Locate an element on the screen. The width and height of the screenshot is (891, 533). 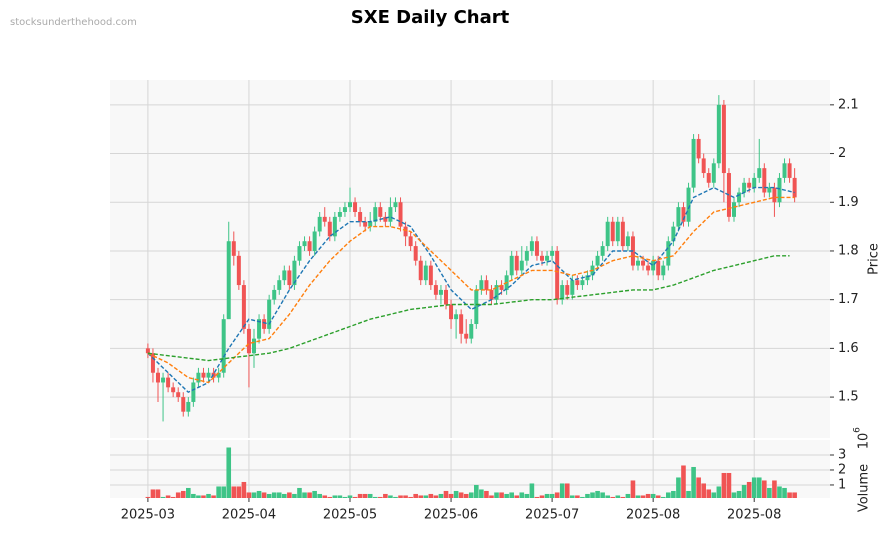
y-tick-label: 1.6 is located at coordinates (848, 348).